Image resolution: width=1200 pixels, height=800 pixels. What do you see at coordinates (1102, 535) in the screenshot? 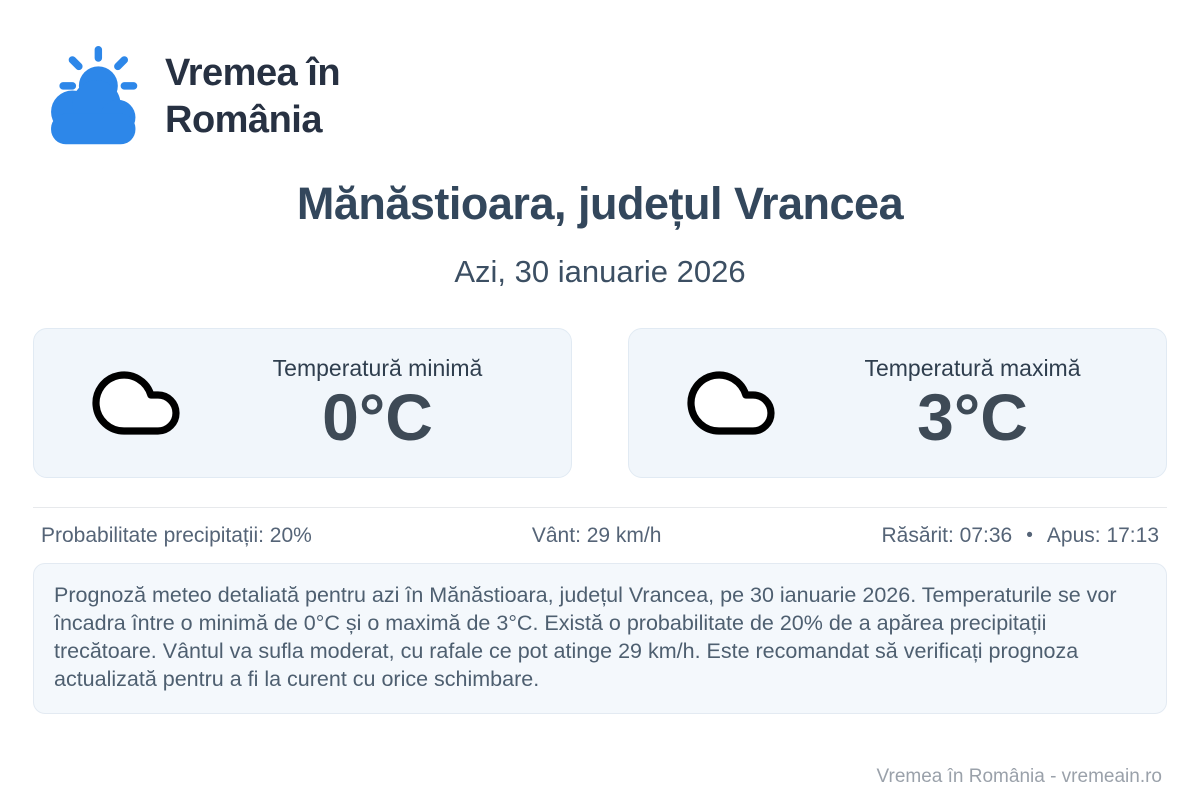
I see `sunset-stat: Apus: 17:13` at bounding box center [1102, 535].